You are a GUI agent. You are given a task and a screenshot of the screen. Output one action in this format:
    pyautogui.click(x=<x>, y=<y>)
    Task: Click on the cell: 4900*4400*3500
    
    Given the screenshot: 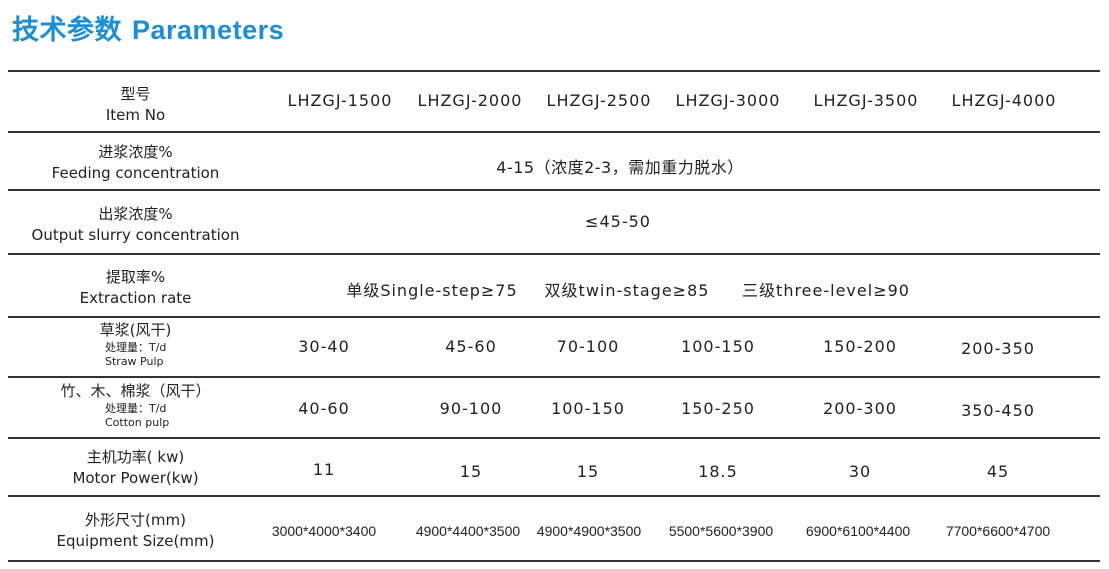 What is the action you would take?
    pyautogui.click(x=468, y=531)
    